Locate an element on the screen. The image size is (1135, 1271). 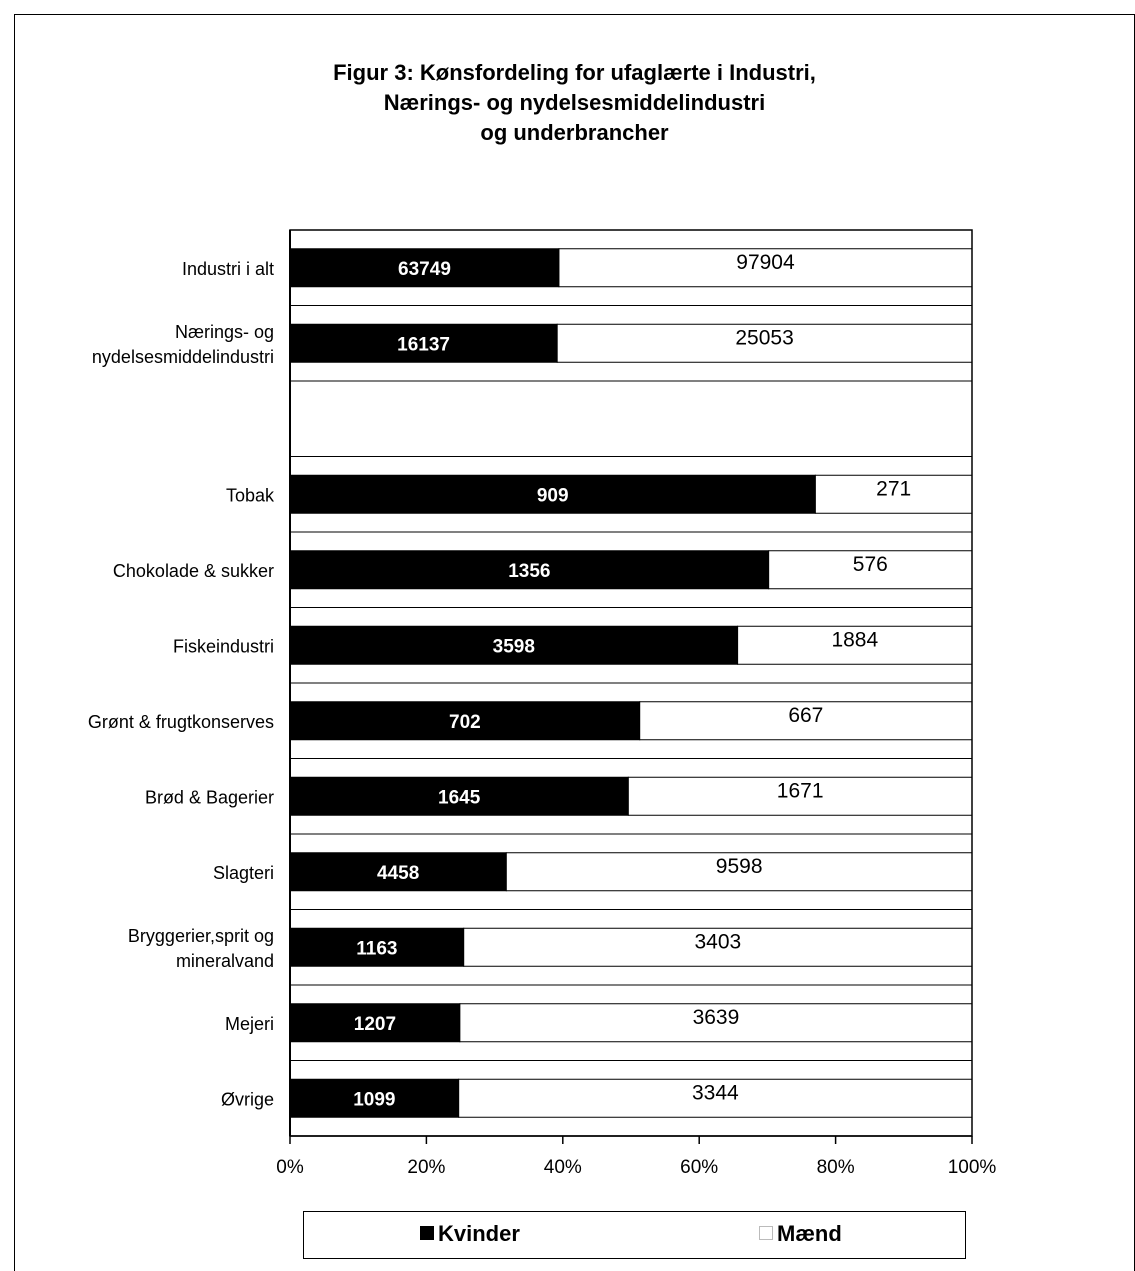
category-label: Tobak is located at coordinates (250, 495).